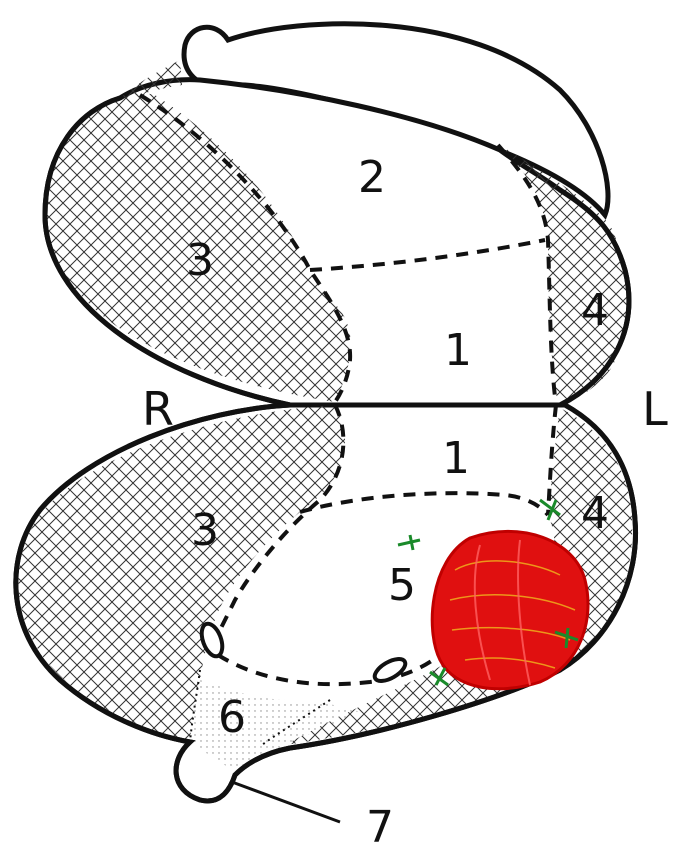 The image size is (678, 849). Describe the element at coordinates (245, 248) in the screenshot. I see `upper-dash-3-boundary` at that location.